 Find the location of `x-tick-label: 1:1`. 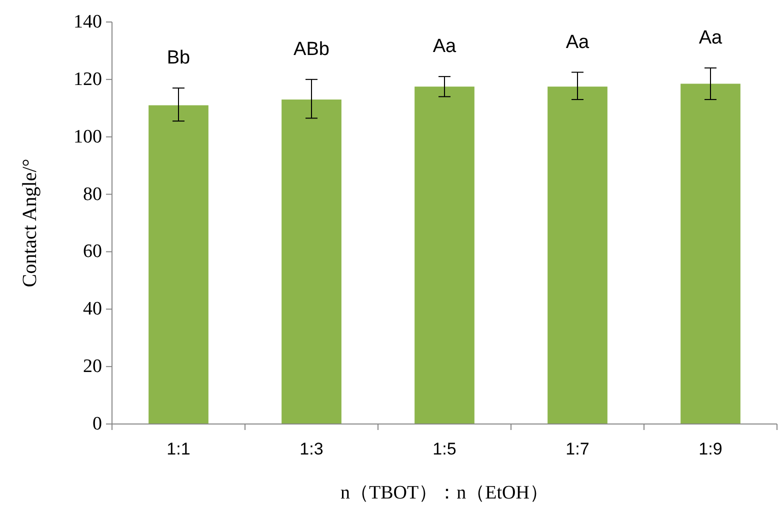

x-tick-label: 1:1 is located at coordinates (178, 449).